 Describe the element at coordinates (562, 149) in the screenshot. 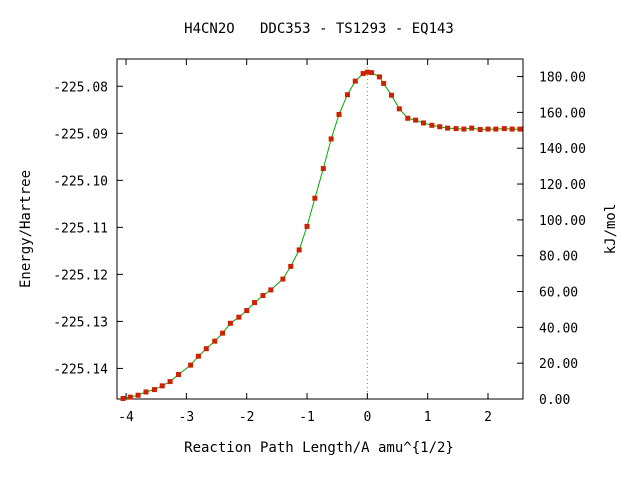

I see `y2-tick-label: 140.00` at that location.